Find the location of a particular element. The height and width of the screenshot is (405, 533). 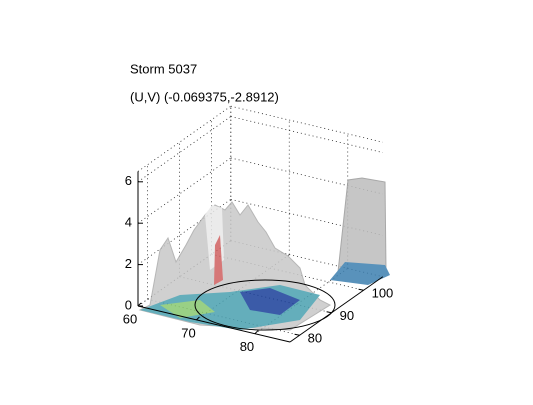

z-tick-label: 0 is located at coordinates (128, 304).